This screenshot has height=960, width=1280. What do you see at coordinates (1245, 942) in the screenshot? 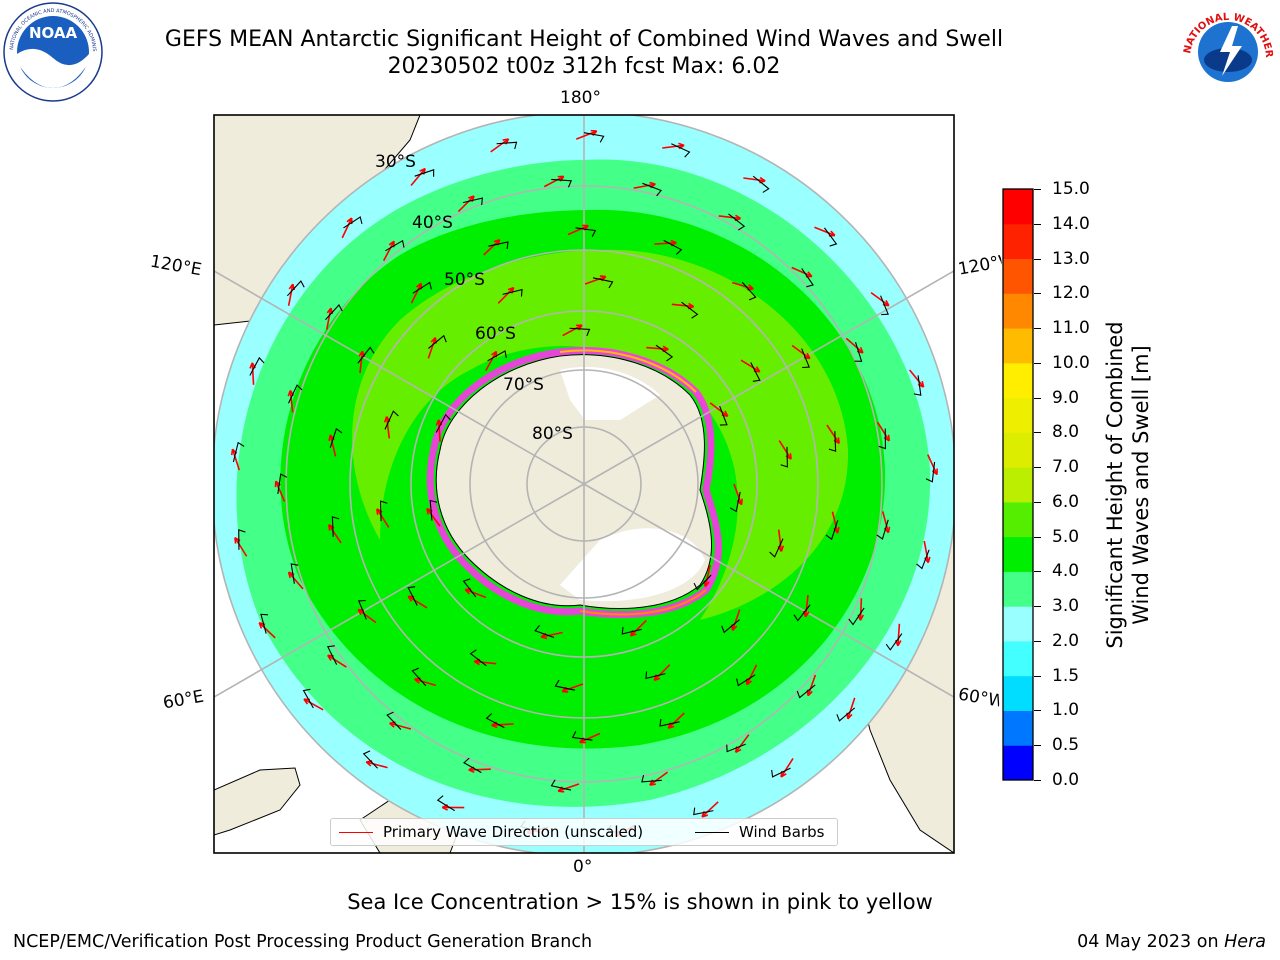
I see `footer-host: Hera` at bounding box center [1245, 942].